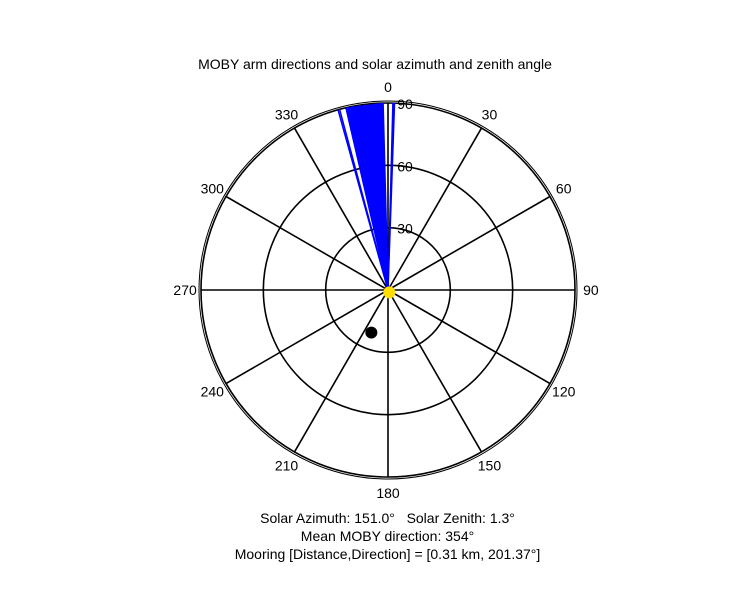  What do you see at coordinates (185, 290) in the screenshot?
I see `angle-label-270: 270` at bounding box center [185, 290].